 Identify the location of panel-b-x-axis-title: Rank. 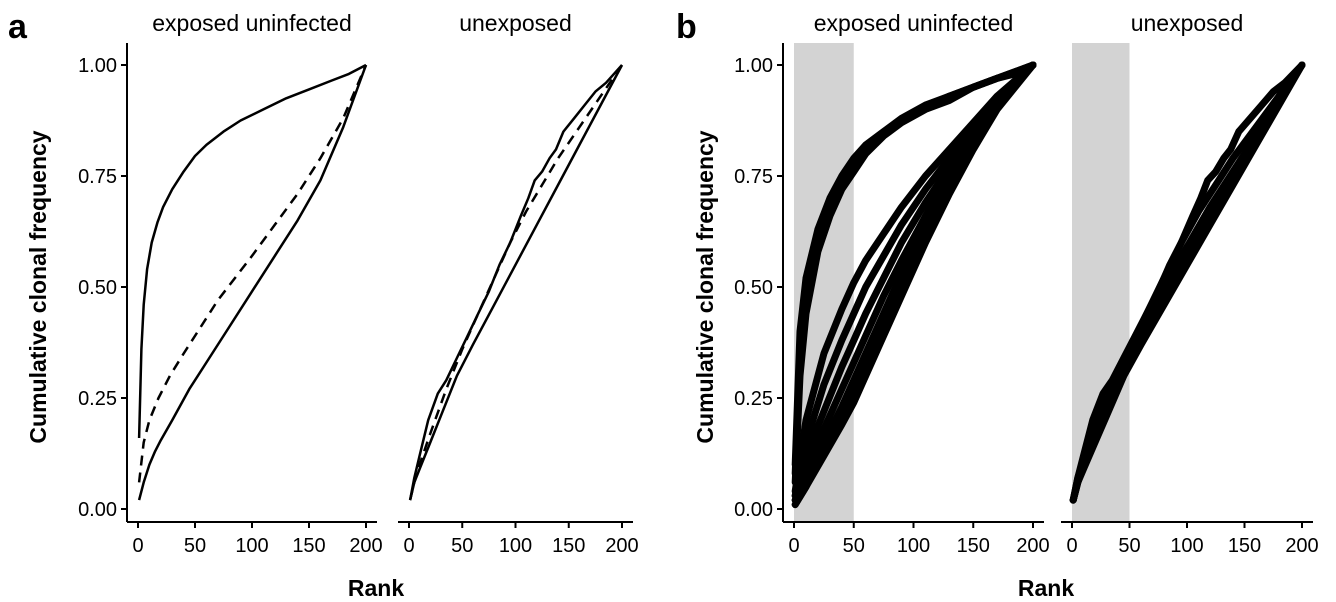
(1046, 588).